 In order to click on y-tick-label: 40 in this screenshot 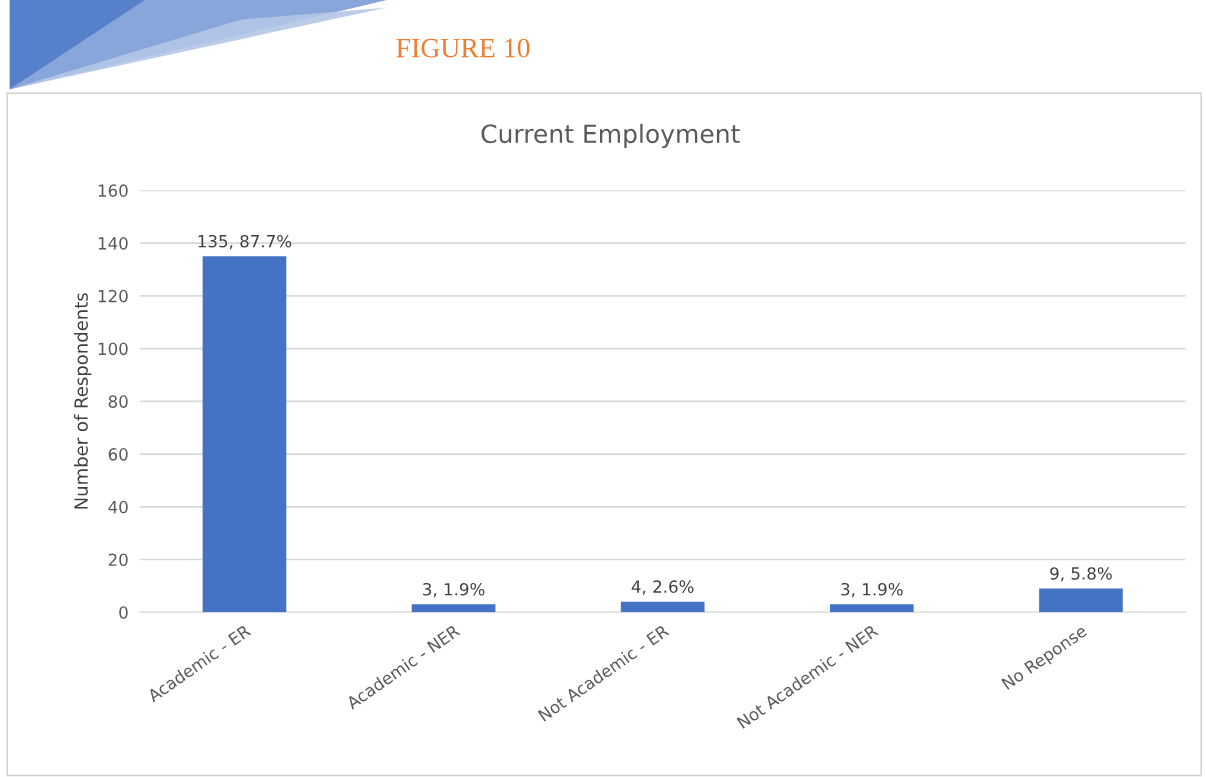, I will do `click(118, 507)`.